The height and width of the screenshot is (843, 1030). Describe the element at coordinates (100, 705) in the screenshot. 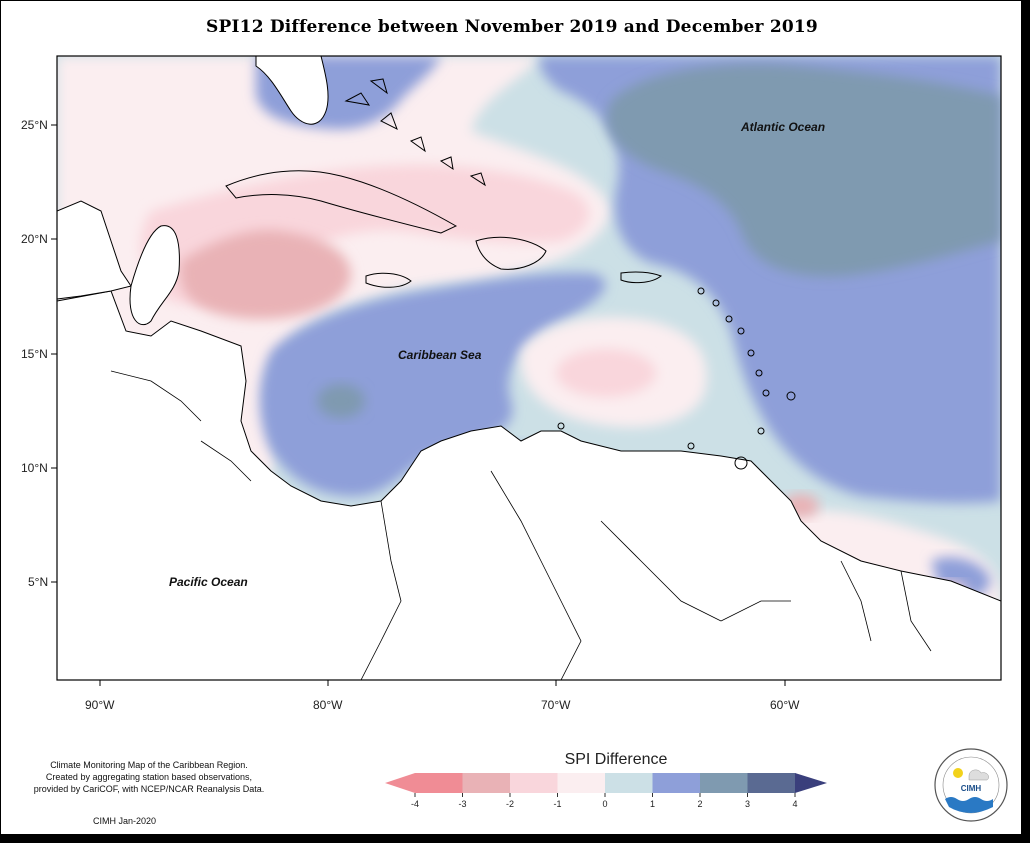

I see `lon-tick-label: 90°W` at that location.